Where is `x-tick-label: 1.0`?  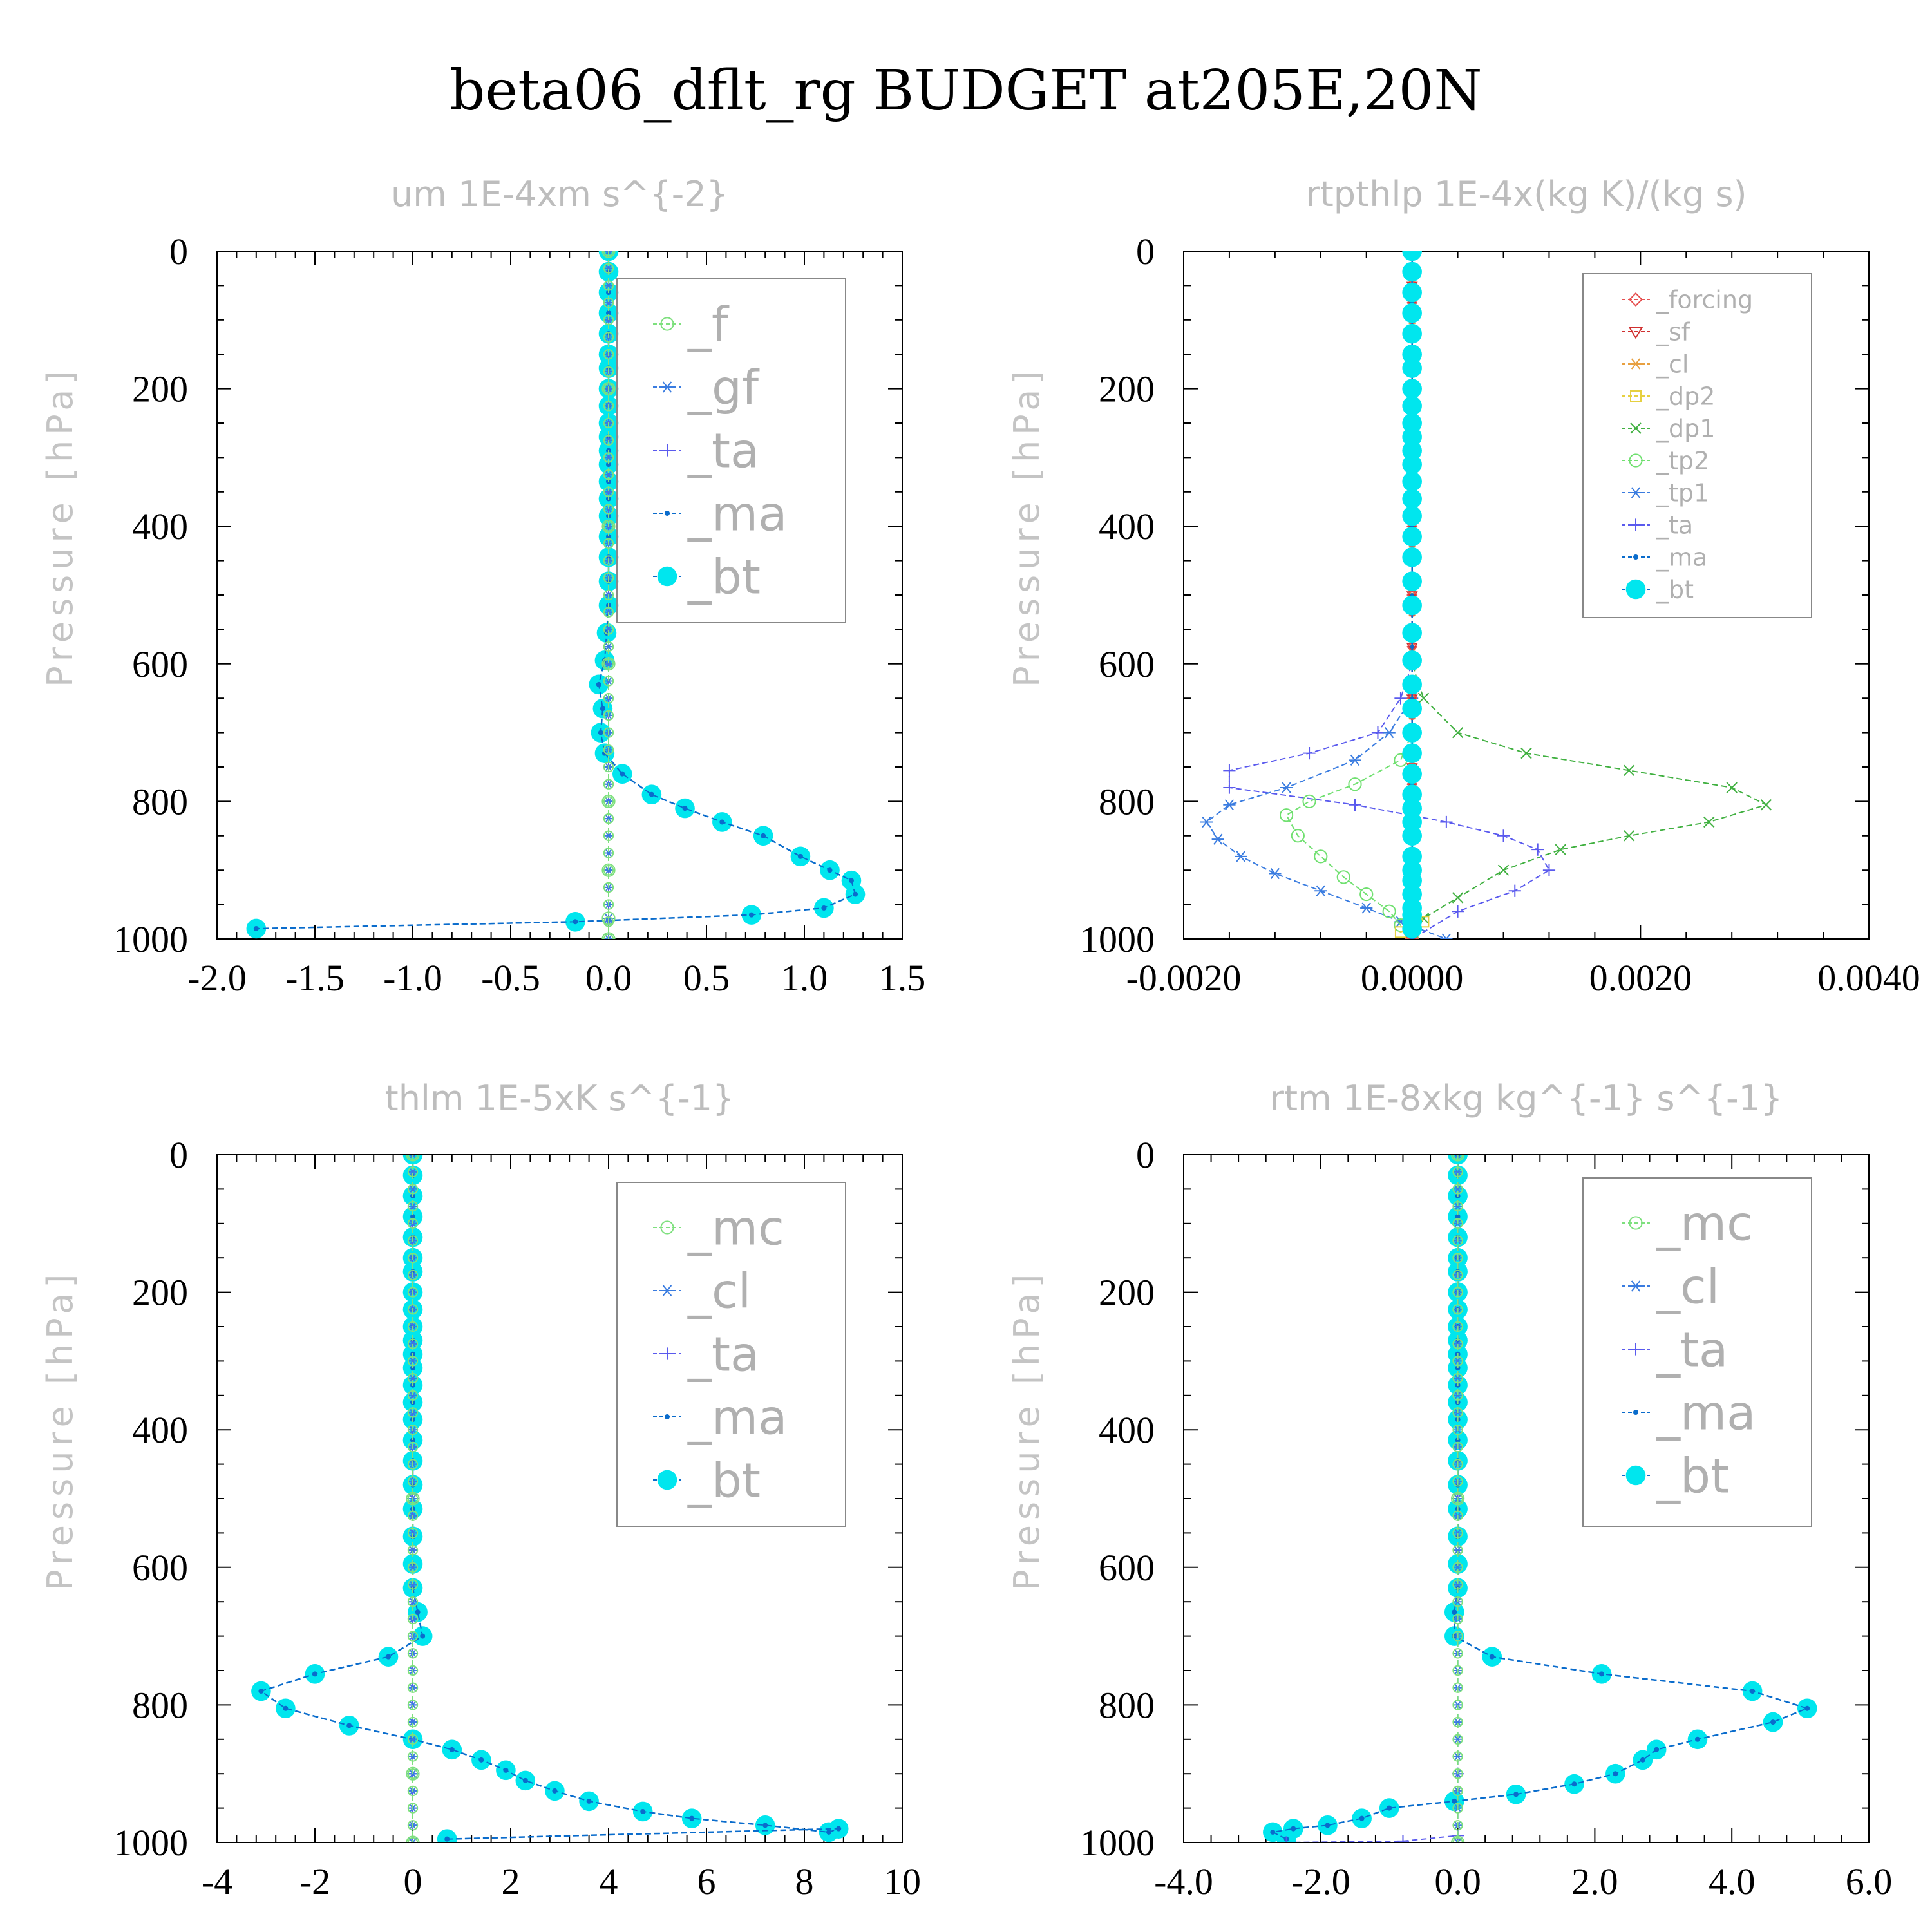
x-tick-label: 1.0 is located at coordinates (805, 978).